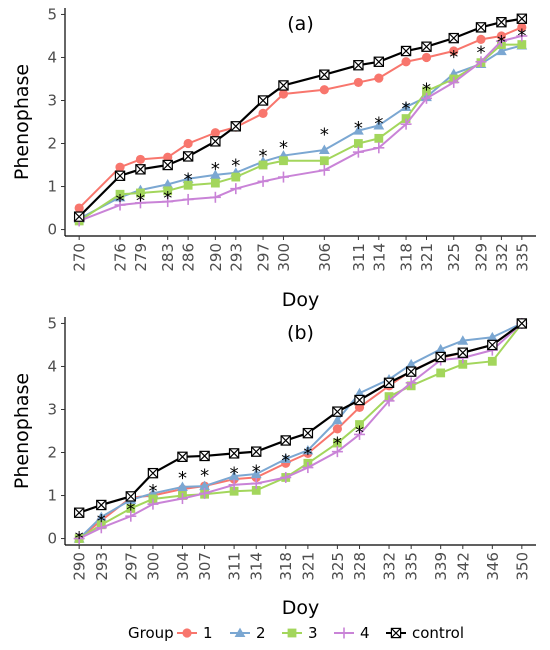 The height and width of the screenshot is (650, 550). Describe the element at coordinates (454, 257) in the screenshot. I see `panel-a-x-tick-label: 325` at that location.